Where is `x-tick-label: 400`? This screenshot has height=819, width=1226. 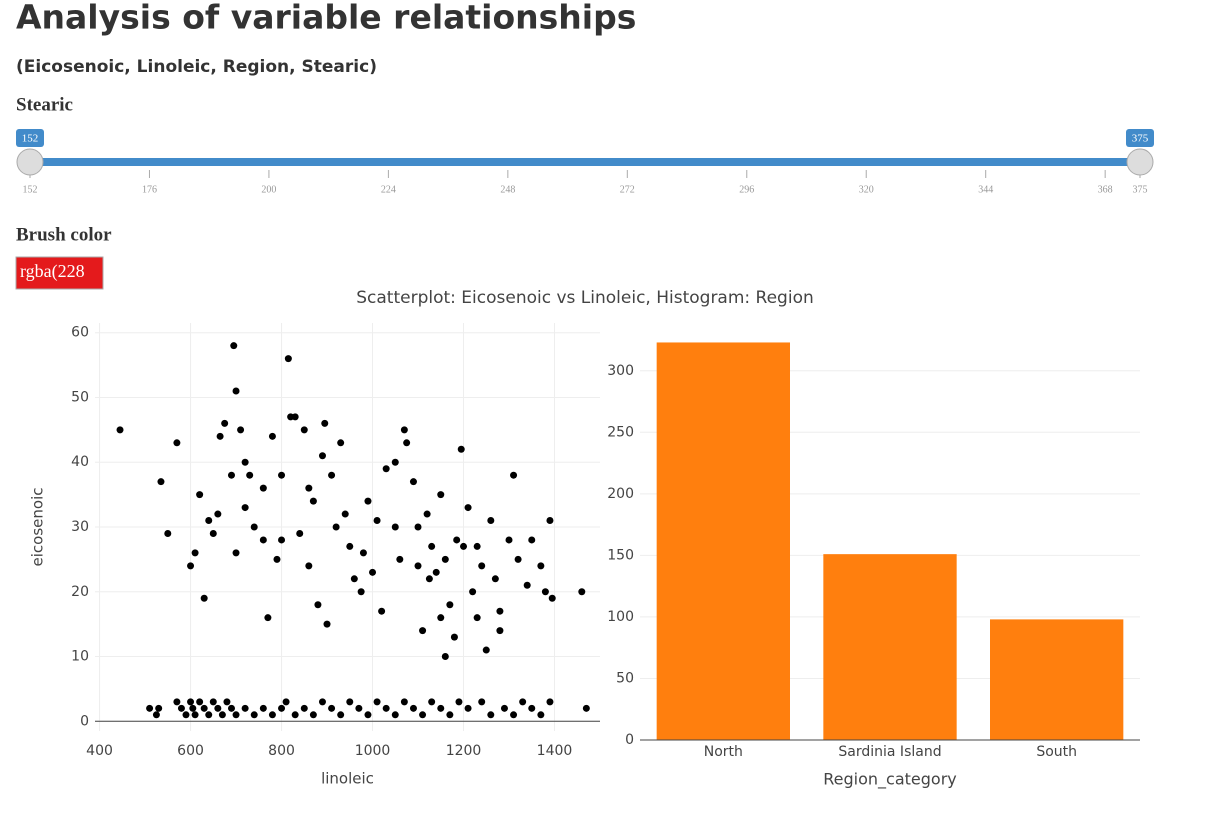 x-tick-label: 400 is located at coordinates (99, 751).